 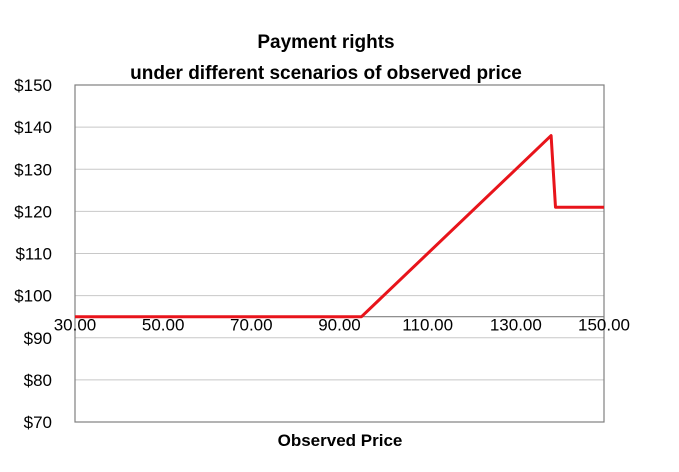 What do you see at coordinates (75, 325) in the screenshot?
I see `x-tick-label: 30.00` at bounding box center [75, 325].